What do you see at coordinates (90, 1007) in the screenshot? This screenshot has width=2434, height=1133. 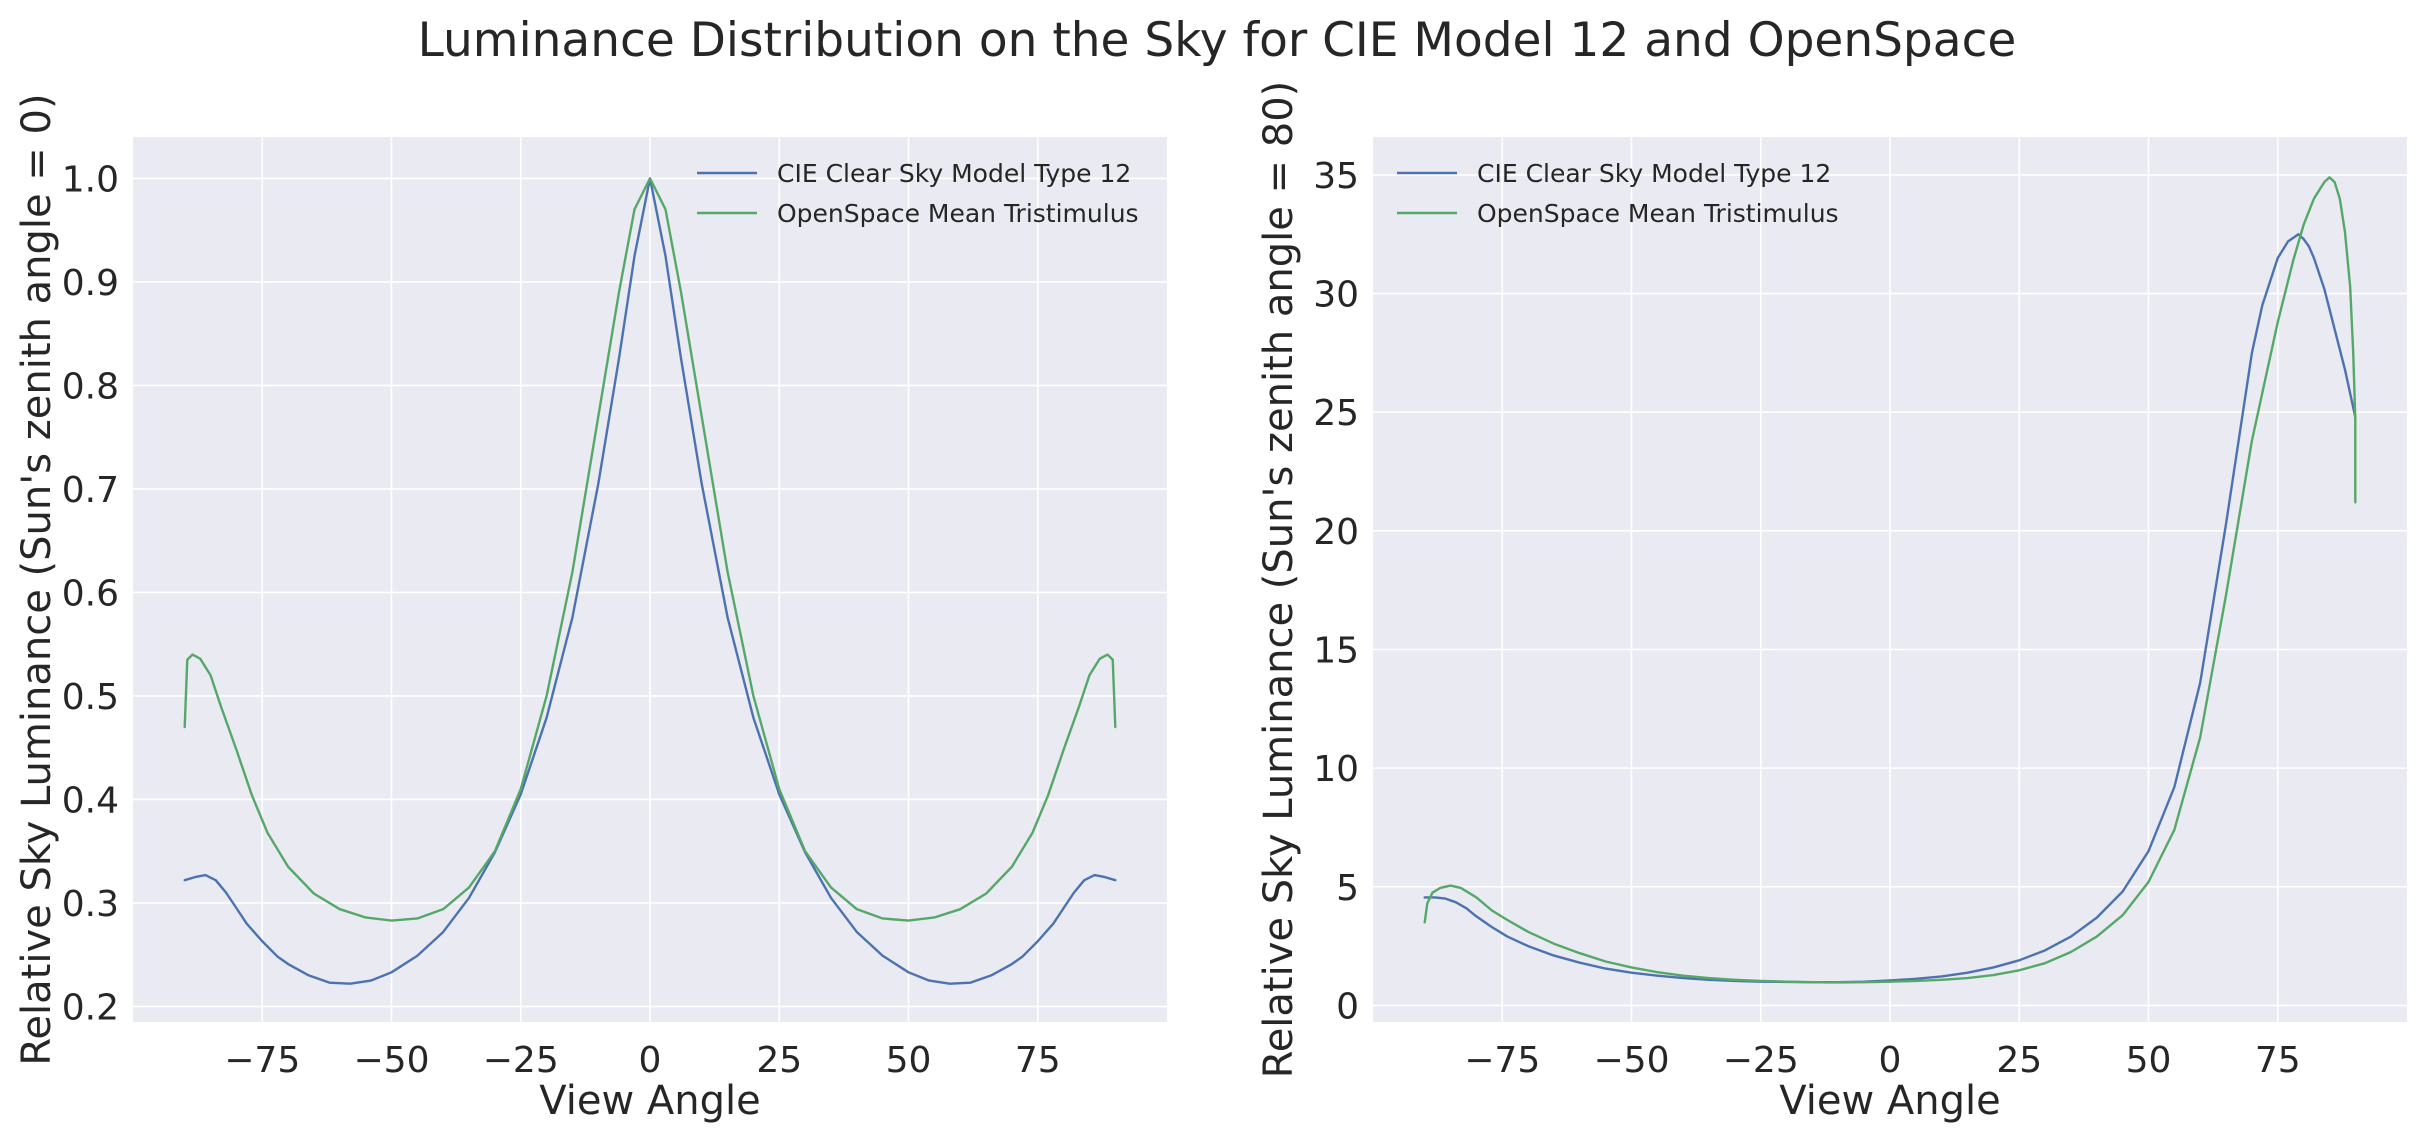 I see `y-tick-label: 0.2` at bounding box center [90, 1007].